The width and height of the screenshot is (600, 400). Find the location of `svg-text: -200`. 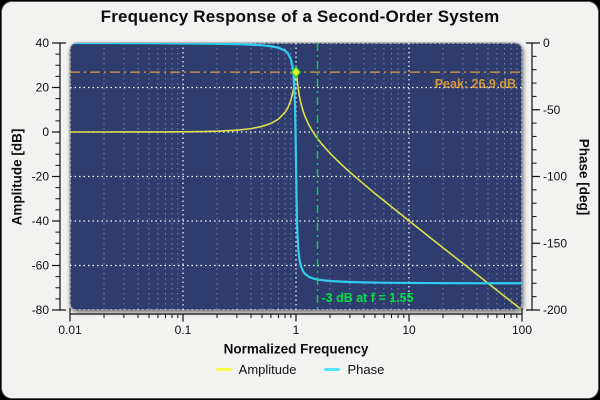

svg-text: -200 is located at coordinates (555, 310).